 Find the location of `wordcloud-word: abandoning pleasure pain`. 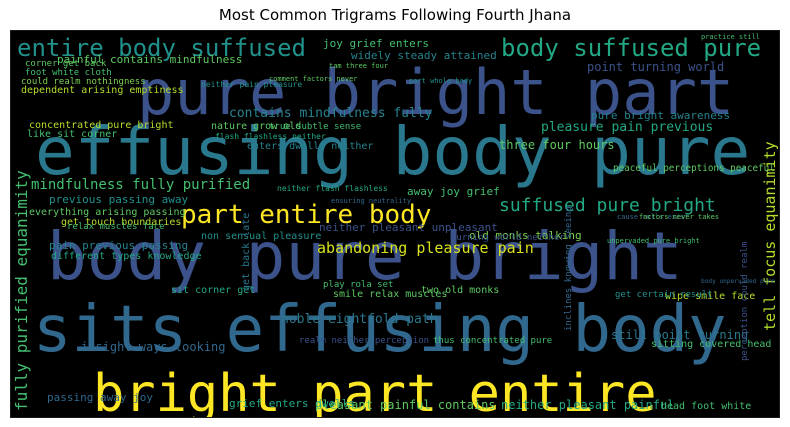

wordcloud-word: abandoning pleasure pain is located at coordinates (425, 248).